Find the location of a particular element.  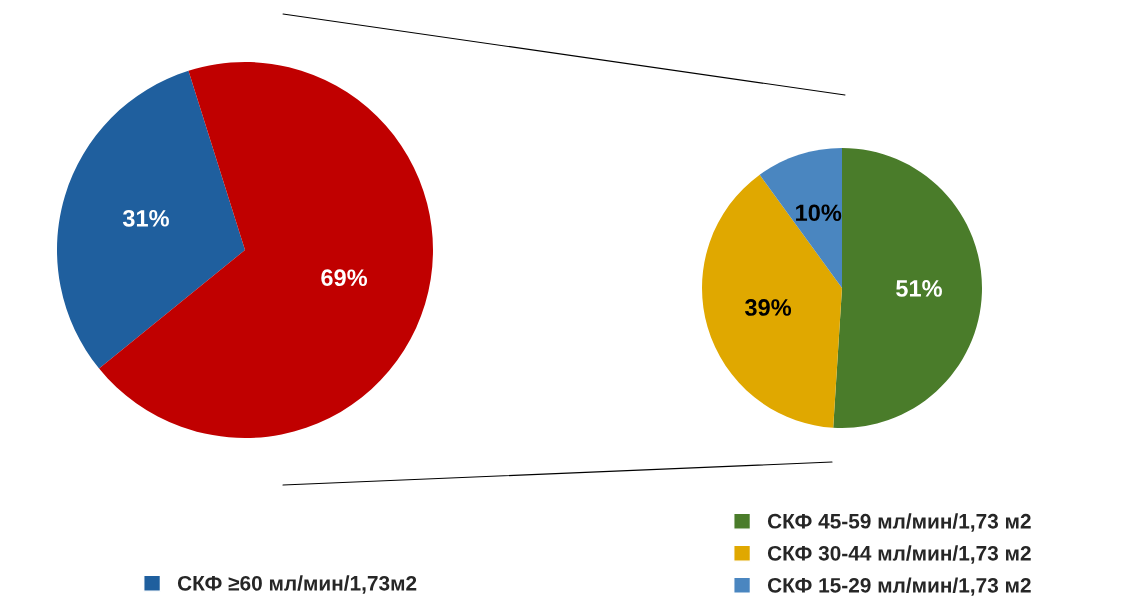

legend-label: СКФ 45-59 мл/мин/1,73 м2 is located at coordinates (899, 522).